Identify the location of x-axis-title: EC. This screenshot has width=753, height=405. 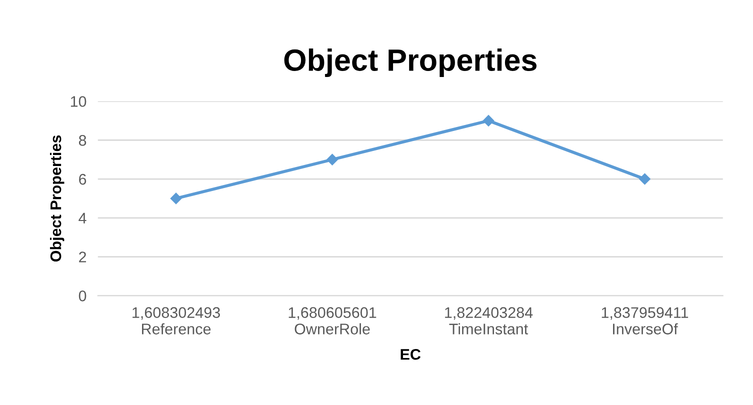
(410, 354).